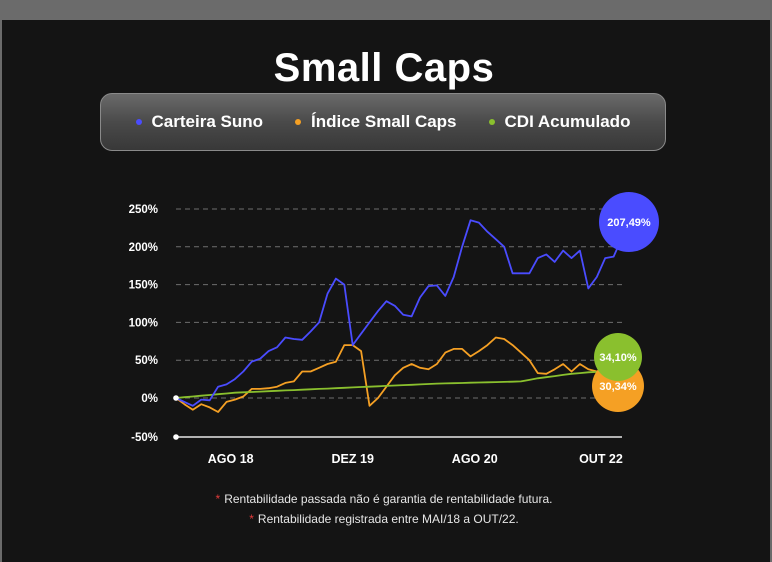 This screenshot has height=562, width=772. I want to click on chart-title: Small Caps, so click(384, 68).